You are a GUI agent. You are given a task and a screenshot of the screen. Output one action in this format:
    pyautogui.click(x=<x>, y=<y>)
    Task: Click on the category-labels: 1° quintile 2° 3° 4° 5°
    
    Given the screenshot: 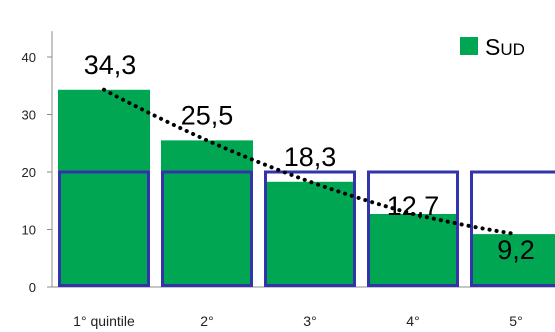 What is the action you would take?
    pyautogui.click(x=298, y=321)
    